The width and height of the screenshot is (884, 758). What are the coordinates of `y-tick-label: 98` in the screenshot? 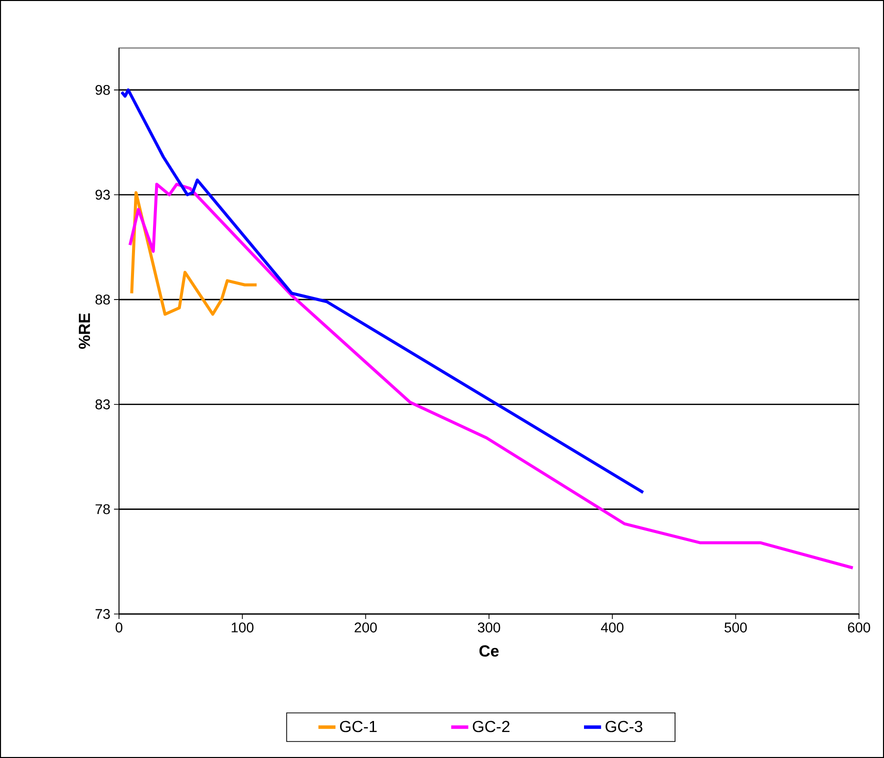 It's located at (103, 89).